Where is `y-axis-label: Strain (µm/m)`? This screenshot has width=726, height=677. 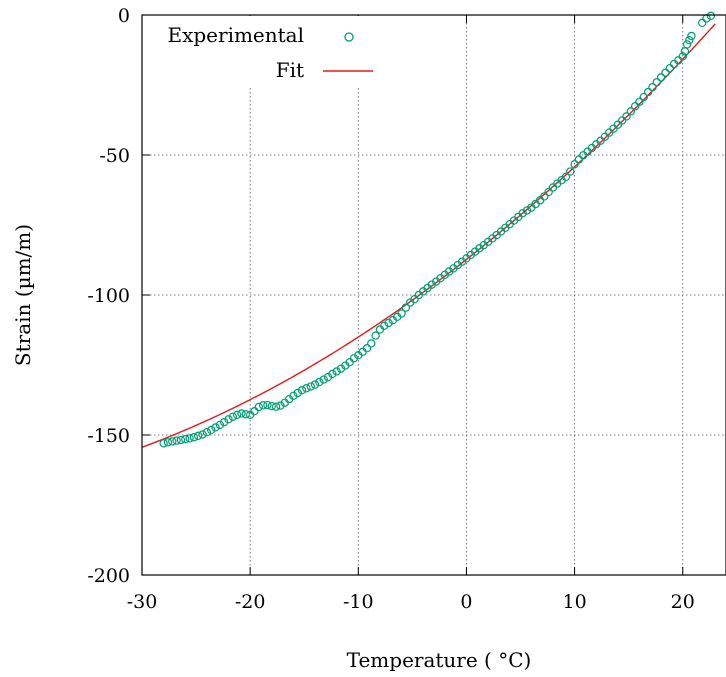
y-axis-label: Strain (µm/m) is located at coordinates (23, 295).